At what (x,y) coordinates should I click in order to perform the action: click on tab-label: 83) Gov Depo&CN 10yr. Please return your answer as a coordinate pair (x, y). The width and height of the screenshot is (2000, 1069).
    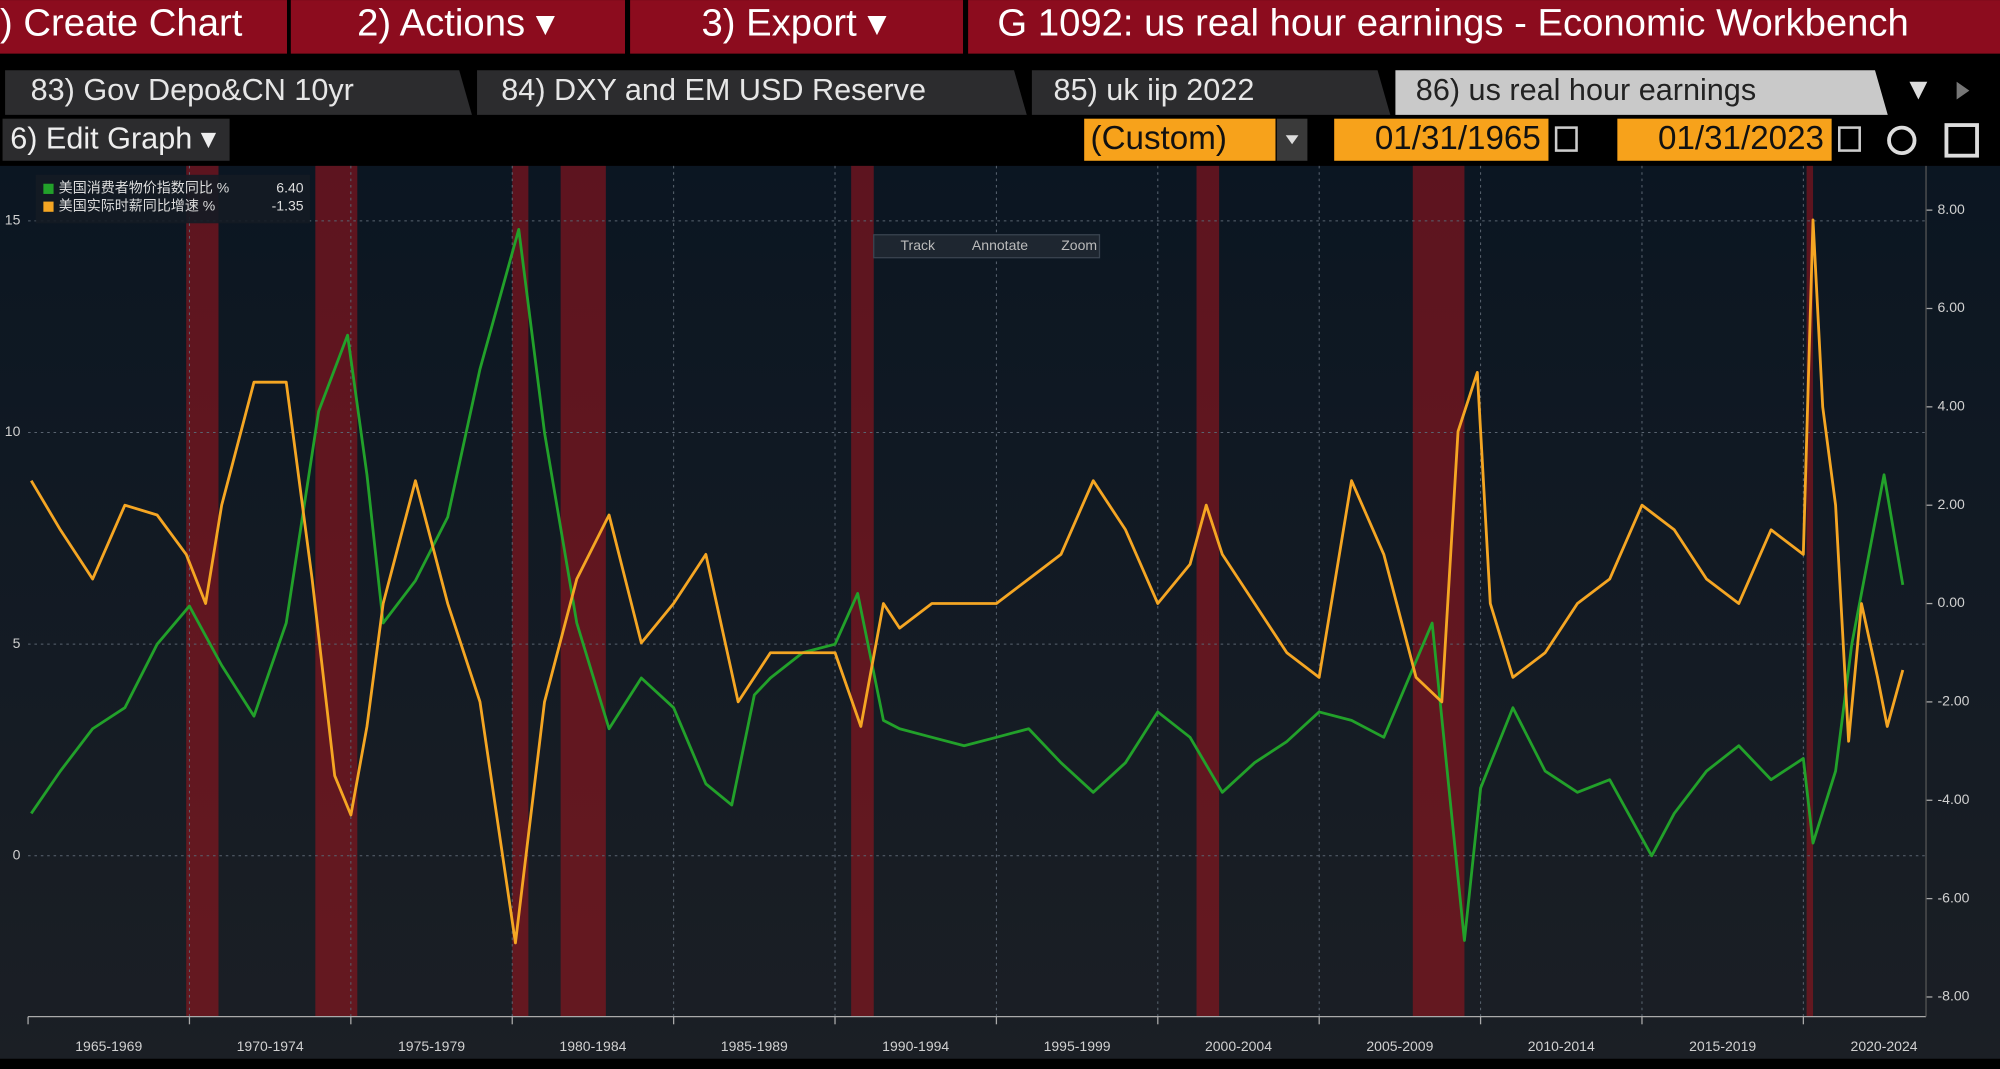
    Looking at the image, I should click on (192, 90).